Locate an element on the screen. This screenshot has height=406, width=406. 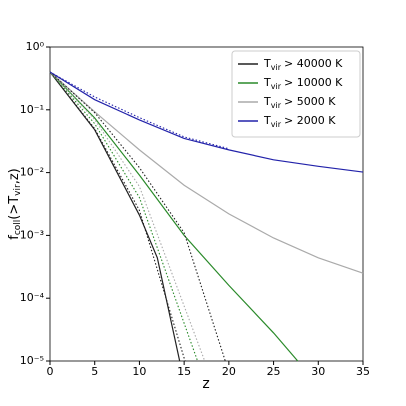
legend-label: Tvir > 5000 K is located at coordinates (299, 102).